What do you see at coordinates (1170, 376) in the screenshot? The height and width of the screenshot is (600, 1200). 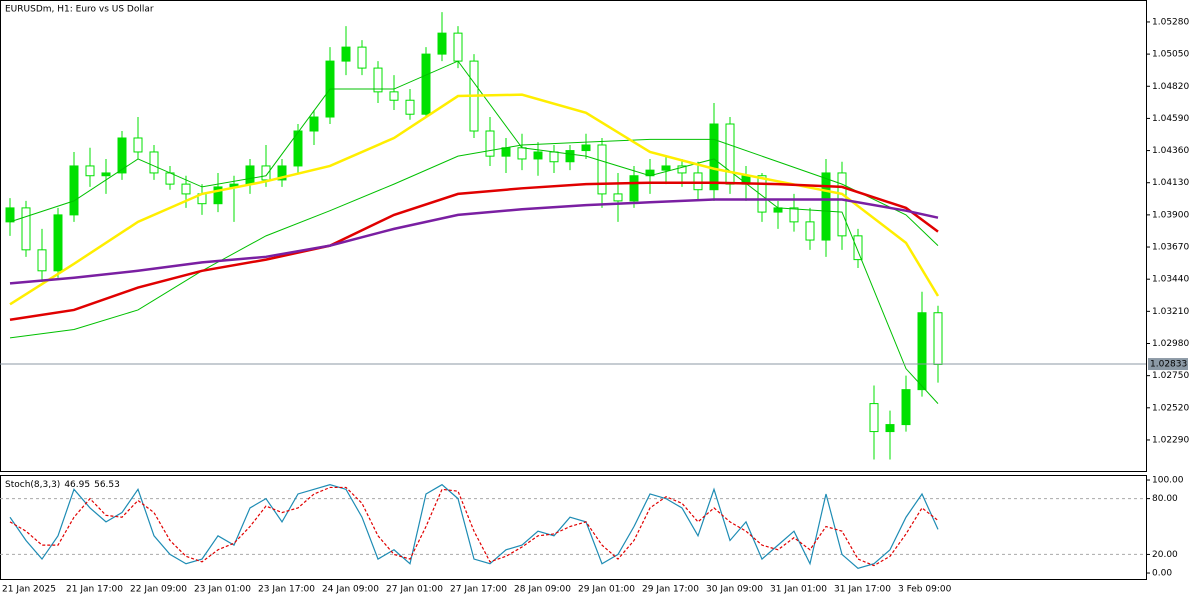 I see `y-tick-label: 1.02750` at bounding box center [1170, 376].